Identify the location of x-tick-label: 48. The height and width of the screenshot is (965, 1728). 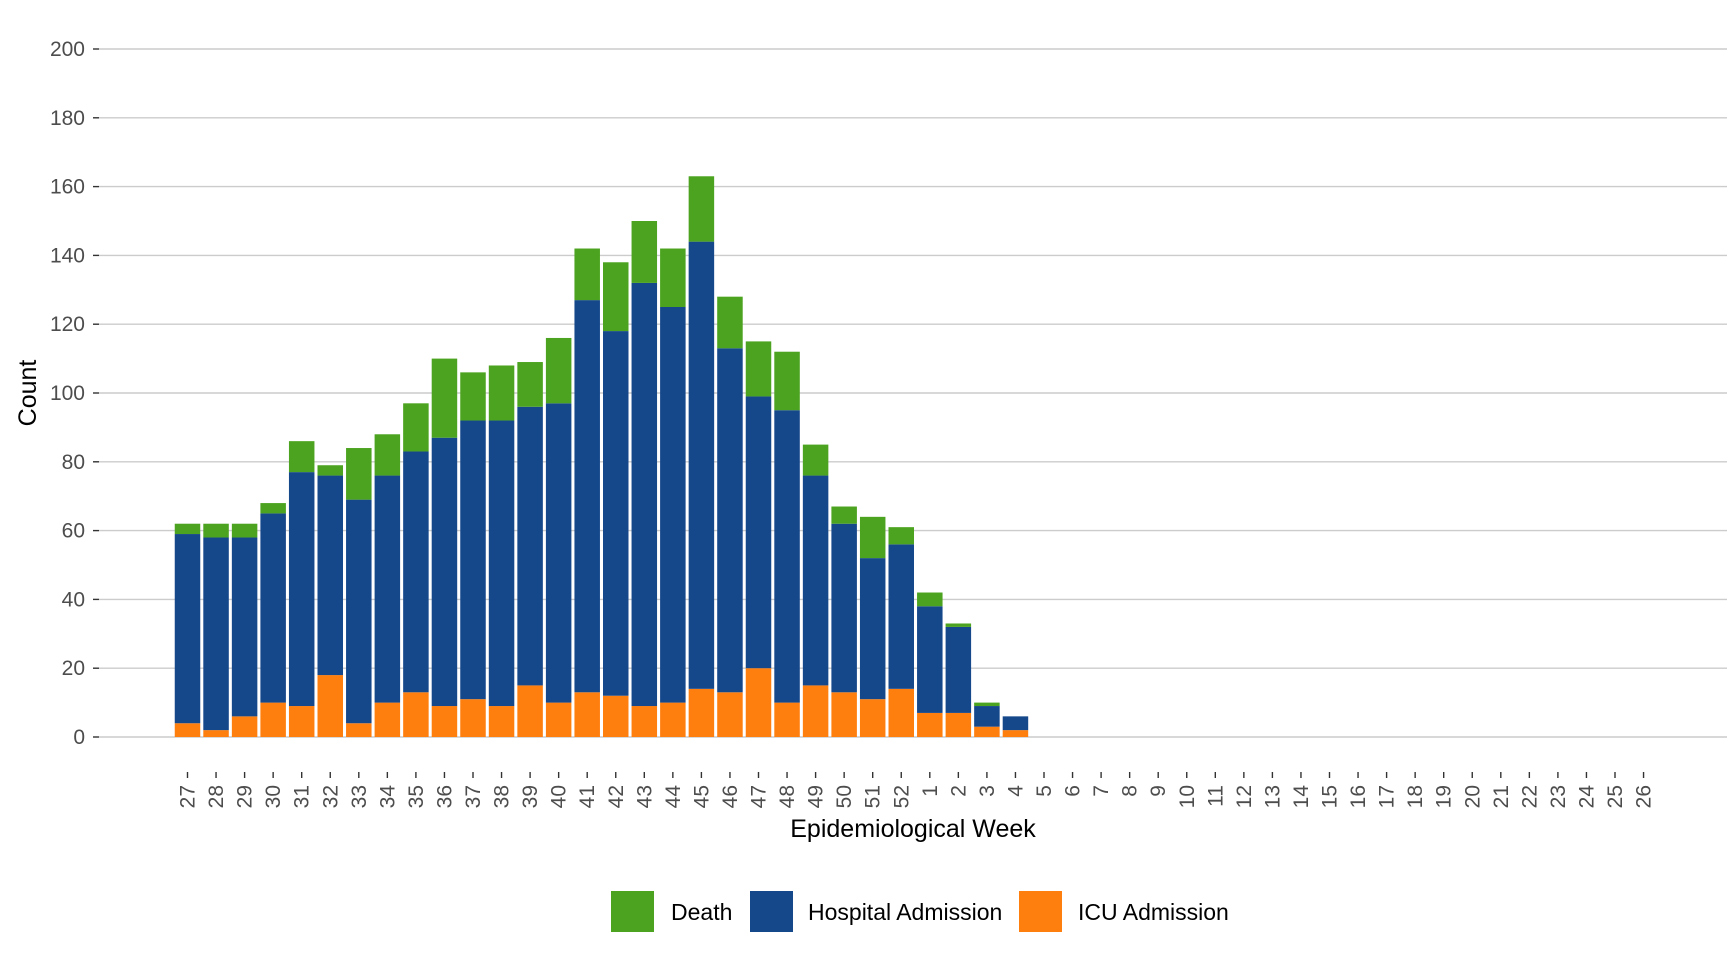
(787, 796).